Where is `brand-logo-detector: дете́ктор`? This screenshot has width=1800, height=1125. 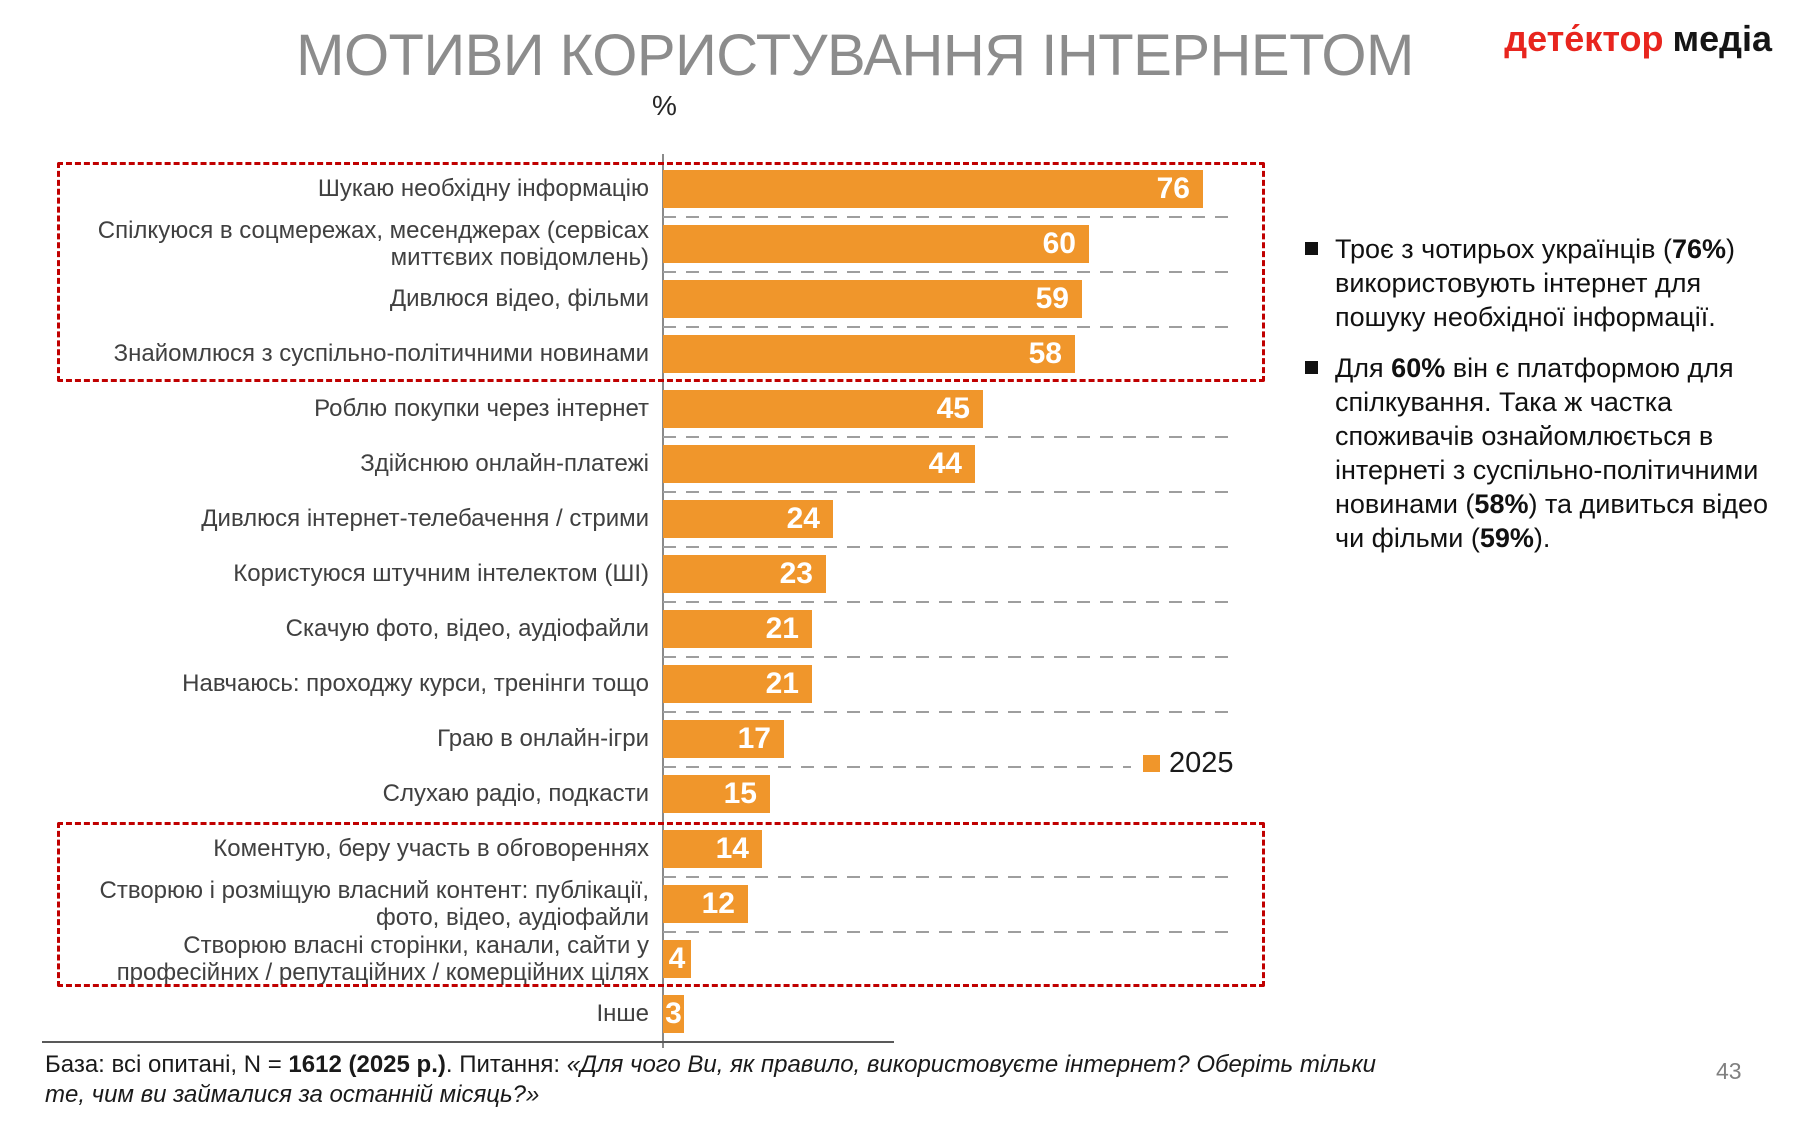 brand-logo-detector: дете́ктор is located at coordinates (1584, 38).